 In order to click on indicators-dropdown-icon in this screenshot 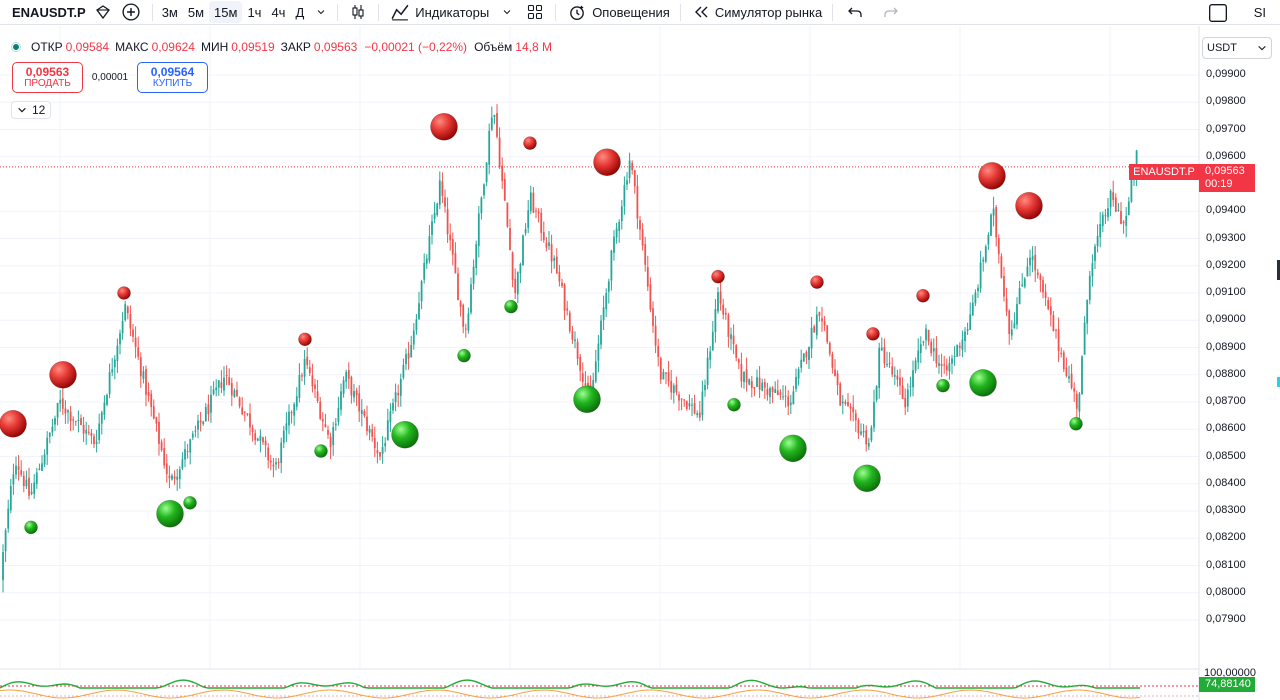, I will do `click(507, 12)`.